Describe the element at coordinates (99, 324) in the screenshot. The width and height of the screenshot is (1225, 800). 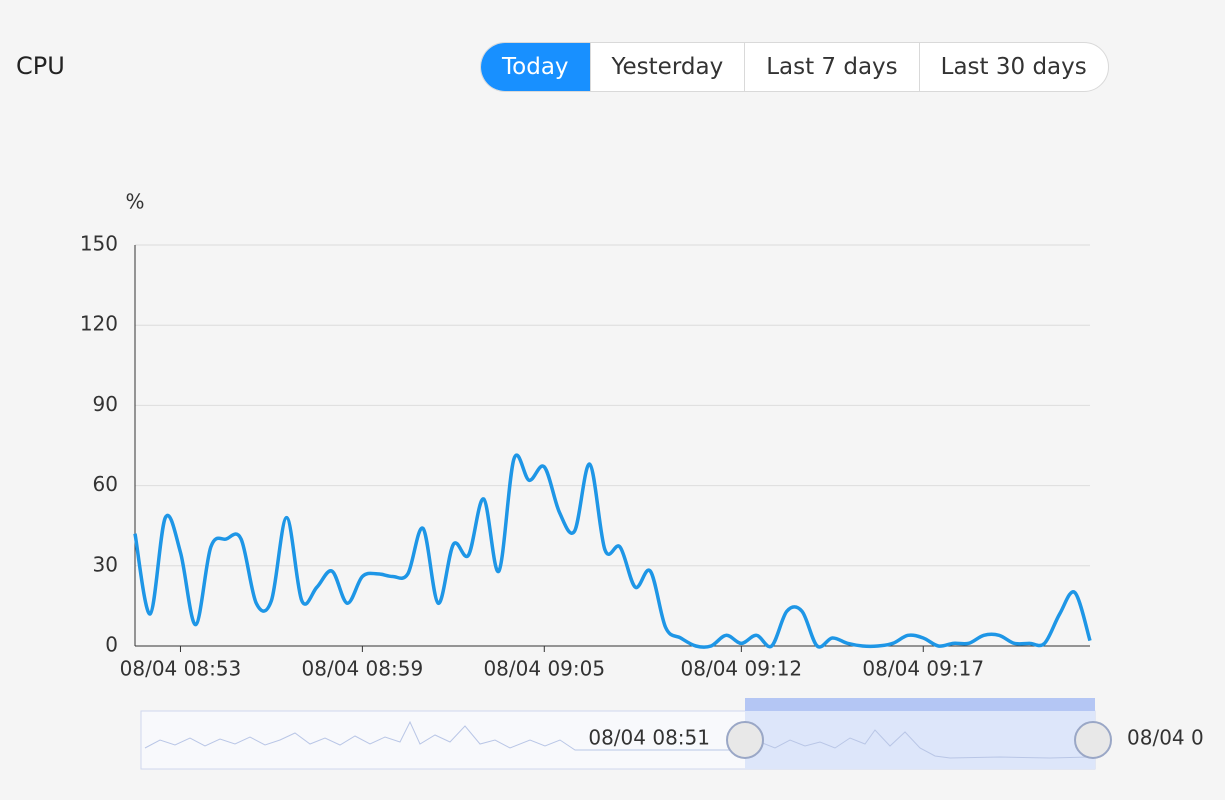
I see `y-tick-label: 120` at that location.